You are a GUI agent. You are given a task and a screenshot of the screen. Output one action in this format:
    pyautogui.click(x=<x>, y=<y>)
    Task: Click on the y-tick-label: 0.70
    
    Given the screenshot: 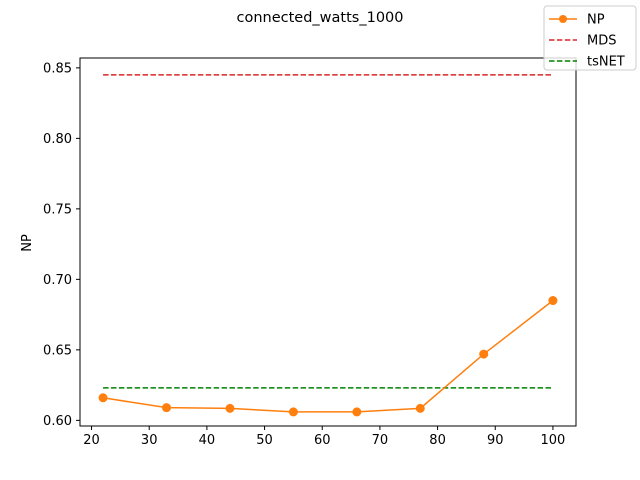 What is the action you would take?
    pyautogui.click(x=57, y=280)
    